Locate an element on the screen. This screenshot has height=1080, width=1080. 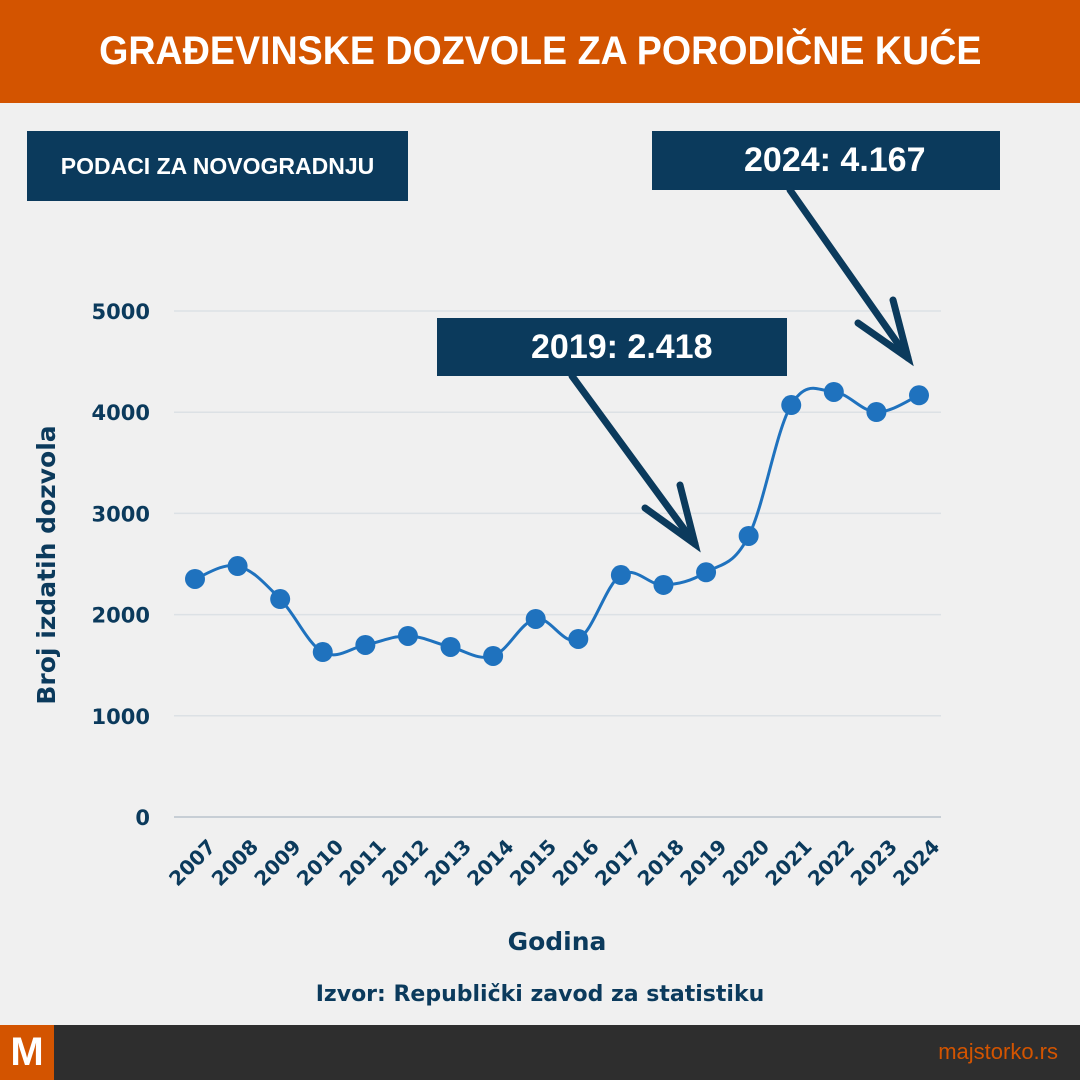
data-point-2022 is located at coordinates (833, 391).